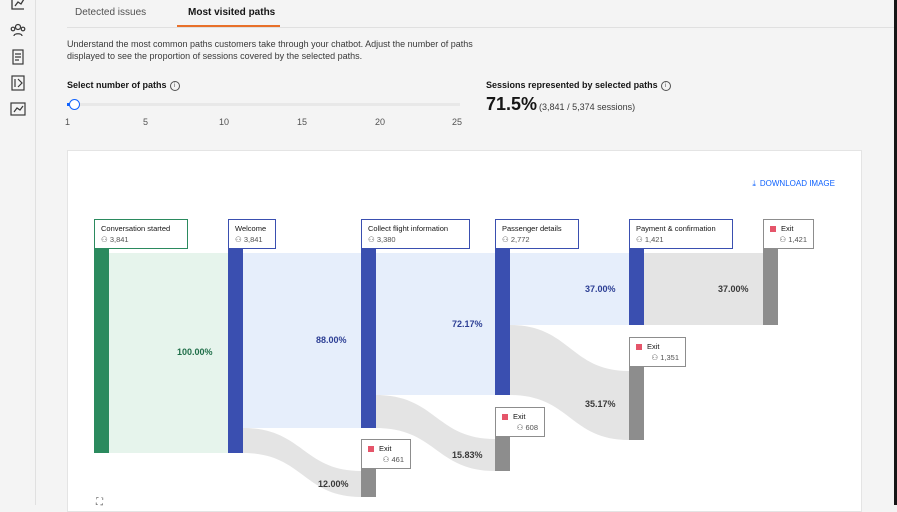 Image resolution: width=897 pixels, height=512 pixels. What do you see at coordinates (252, 234) in the screenshot?
I see `node-label-welcome: Welcome ⚇ 3,841` at bounding box center [252, 234].